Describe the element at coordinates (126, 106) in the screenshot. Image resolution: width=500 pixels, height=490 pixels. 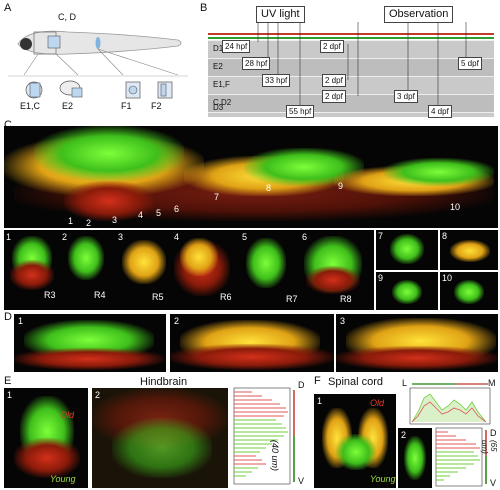
I see `inset-label-f1: F1` at that location.